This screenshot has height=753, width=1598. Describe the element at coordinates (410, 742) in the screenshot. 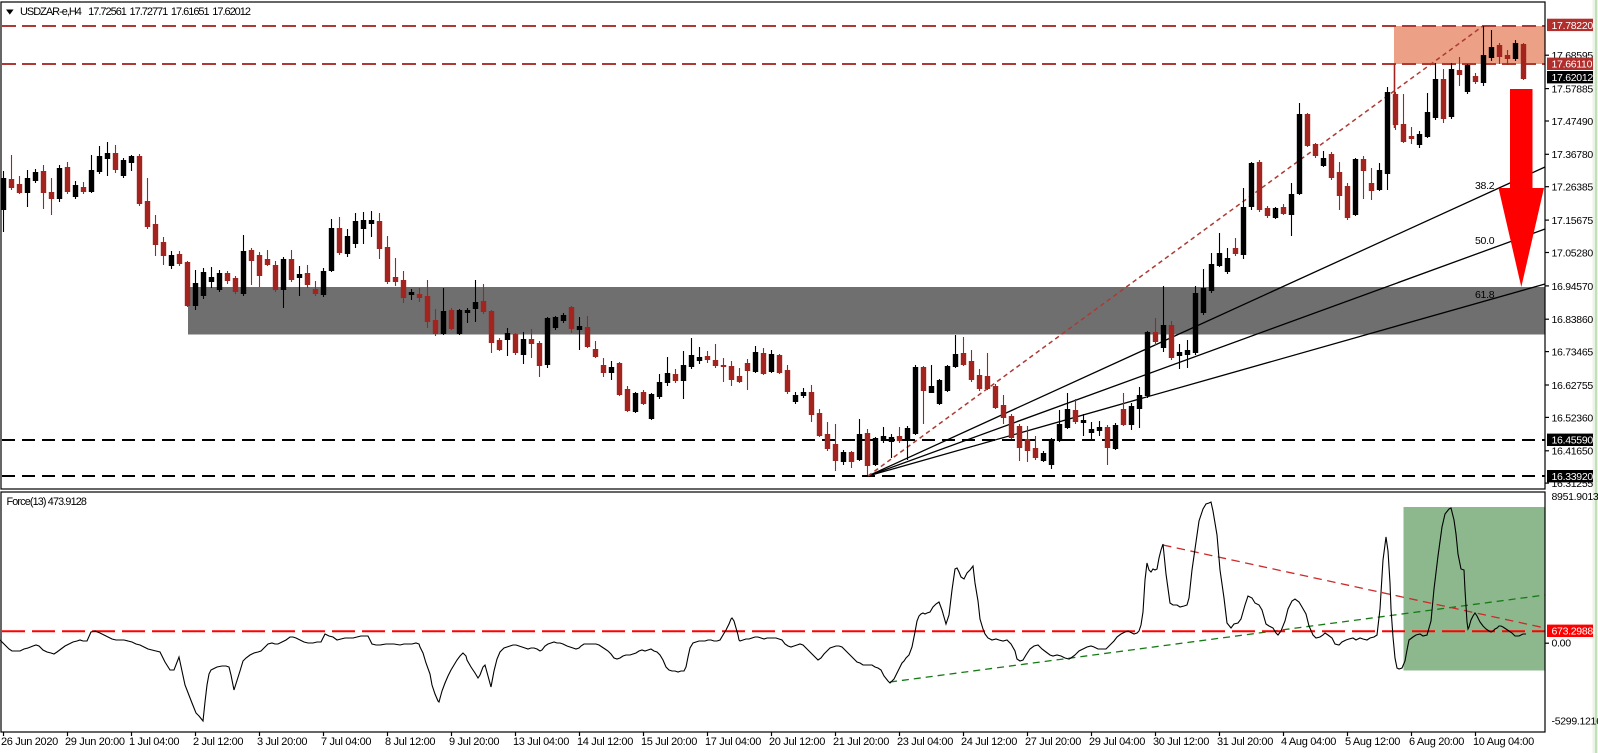

I see `svg-text: 8 Jul 12:00` at that location.